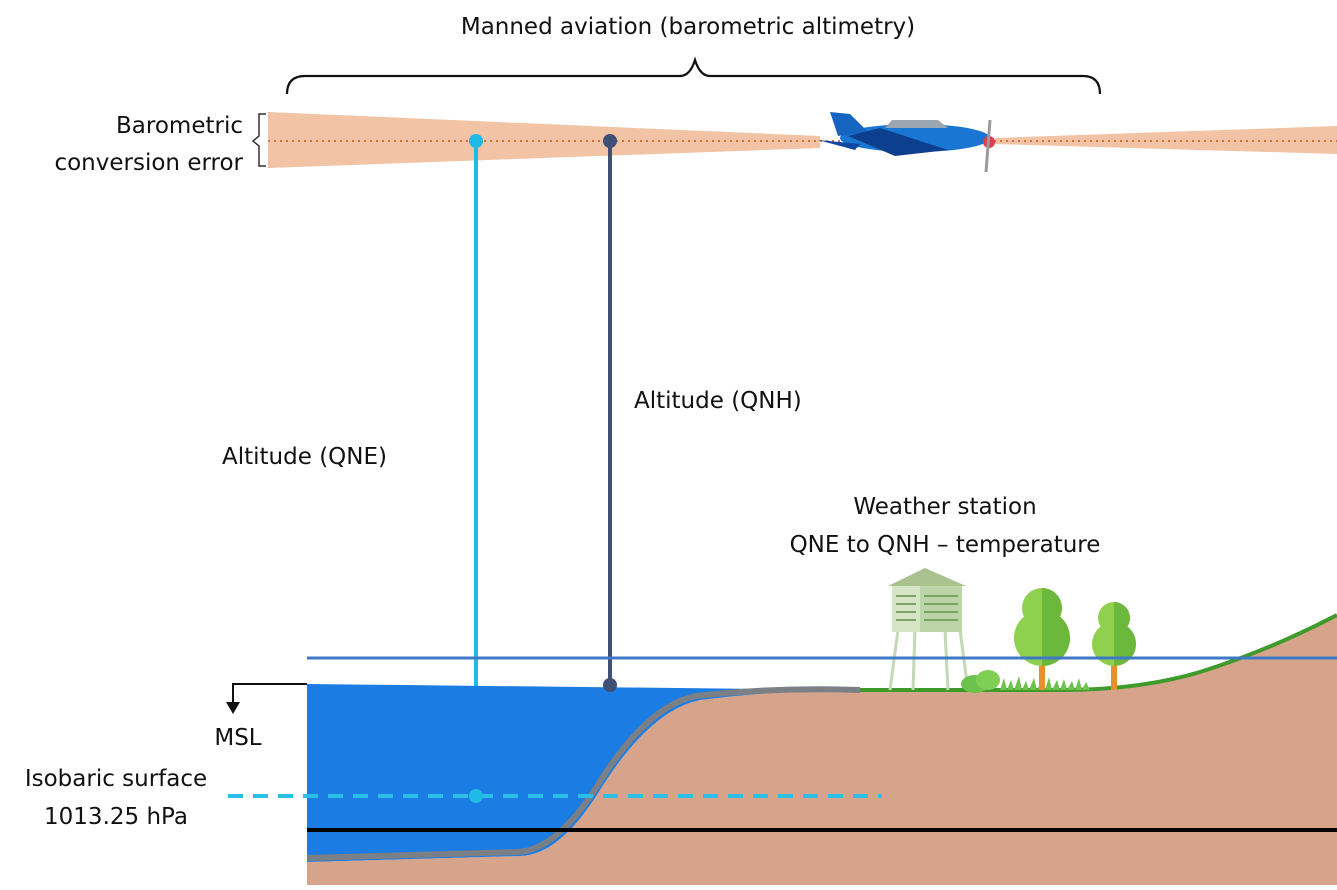 Image resolution: width=1337 pixels, height=890 pixels. What do you see at coordinates (610, 141) in the screenshot?
I see `qnh-top-marker` at bounding box center [610, 141].